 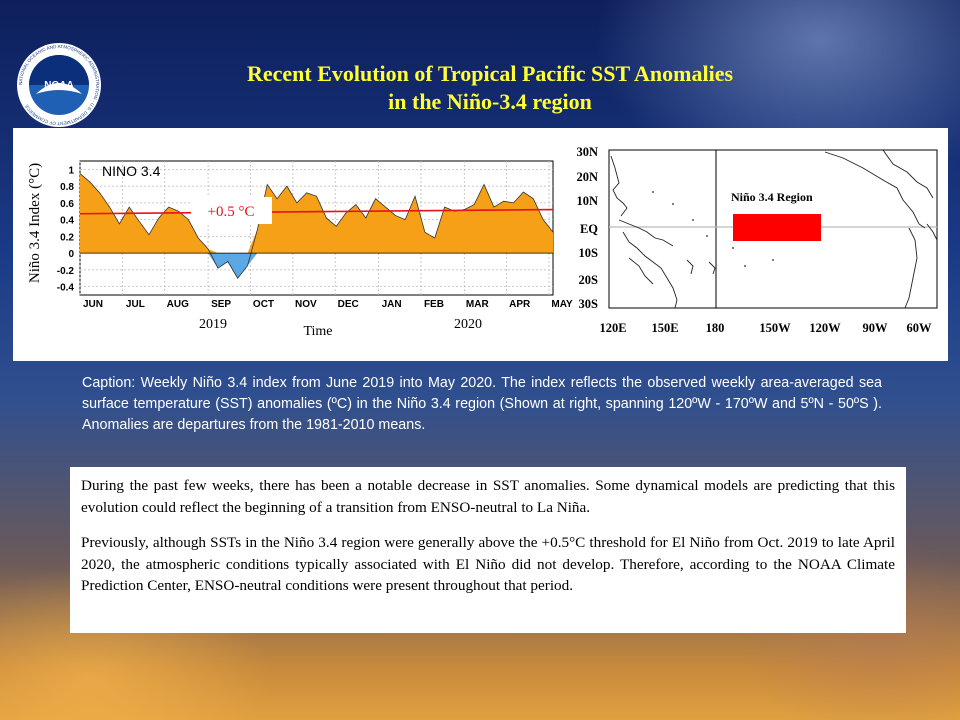 I want to click on month-label: JUL, so click(x=135, y=304).